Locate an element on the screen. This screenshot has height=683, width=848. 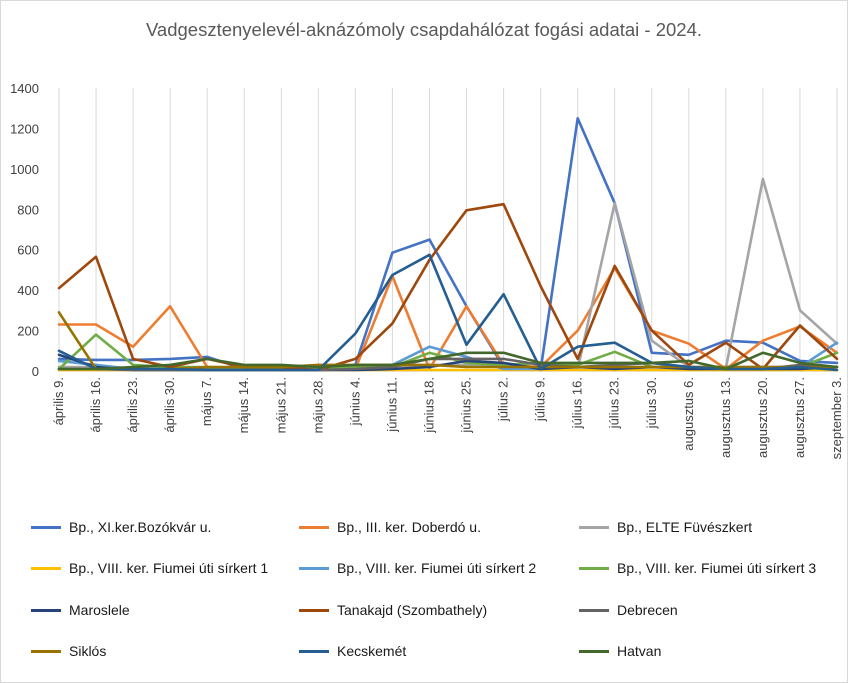
legend-item: Kecskemét is located at coordinates (352, 651).